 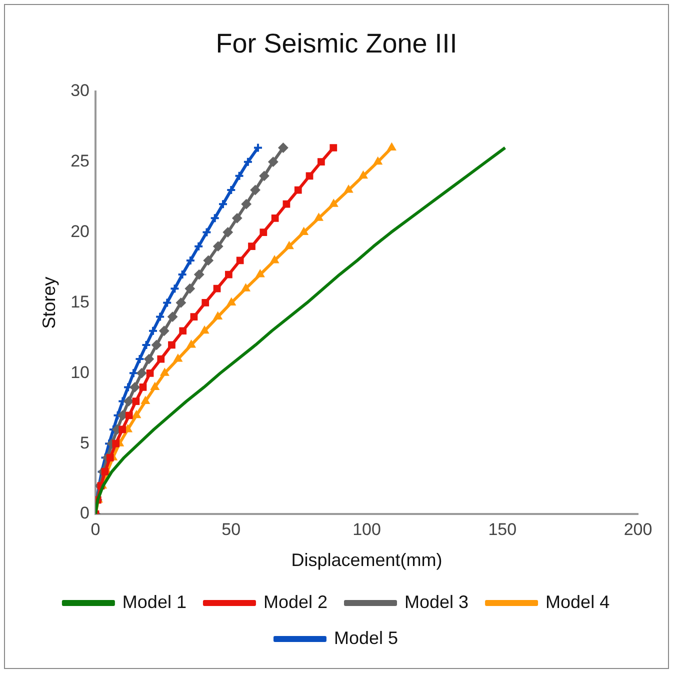 I want to click on x-tick-label: 50, so click(x=231, y=529).